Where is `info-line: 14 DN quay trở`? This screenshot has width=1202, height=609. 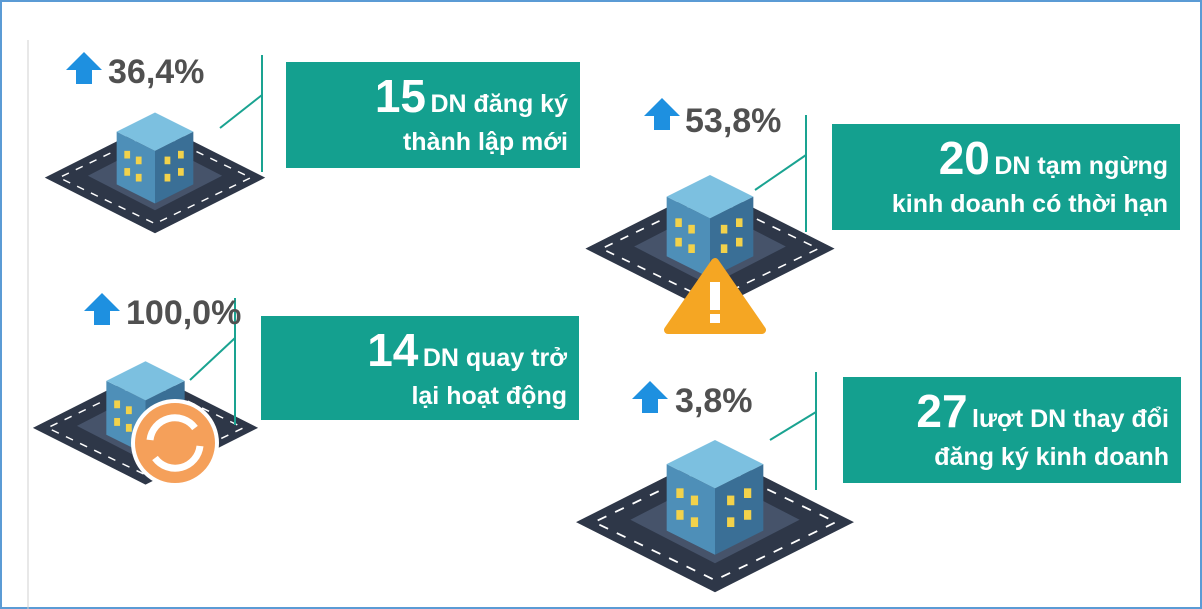
info-line: 14 DN quay trở is located at coordinates (467, 350).